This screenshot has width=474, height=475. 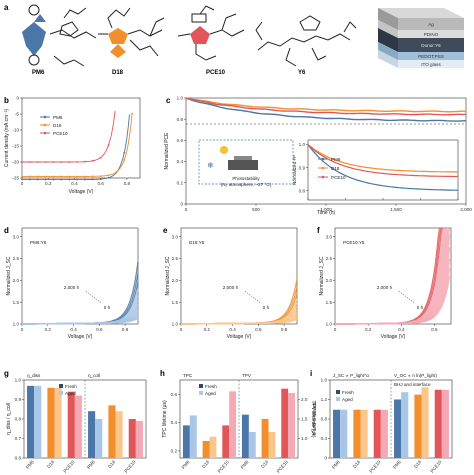 I want to click on b-xlabel: Voltage (V), so click(x=81, y=192).